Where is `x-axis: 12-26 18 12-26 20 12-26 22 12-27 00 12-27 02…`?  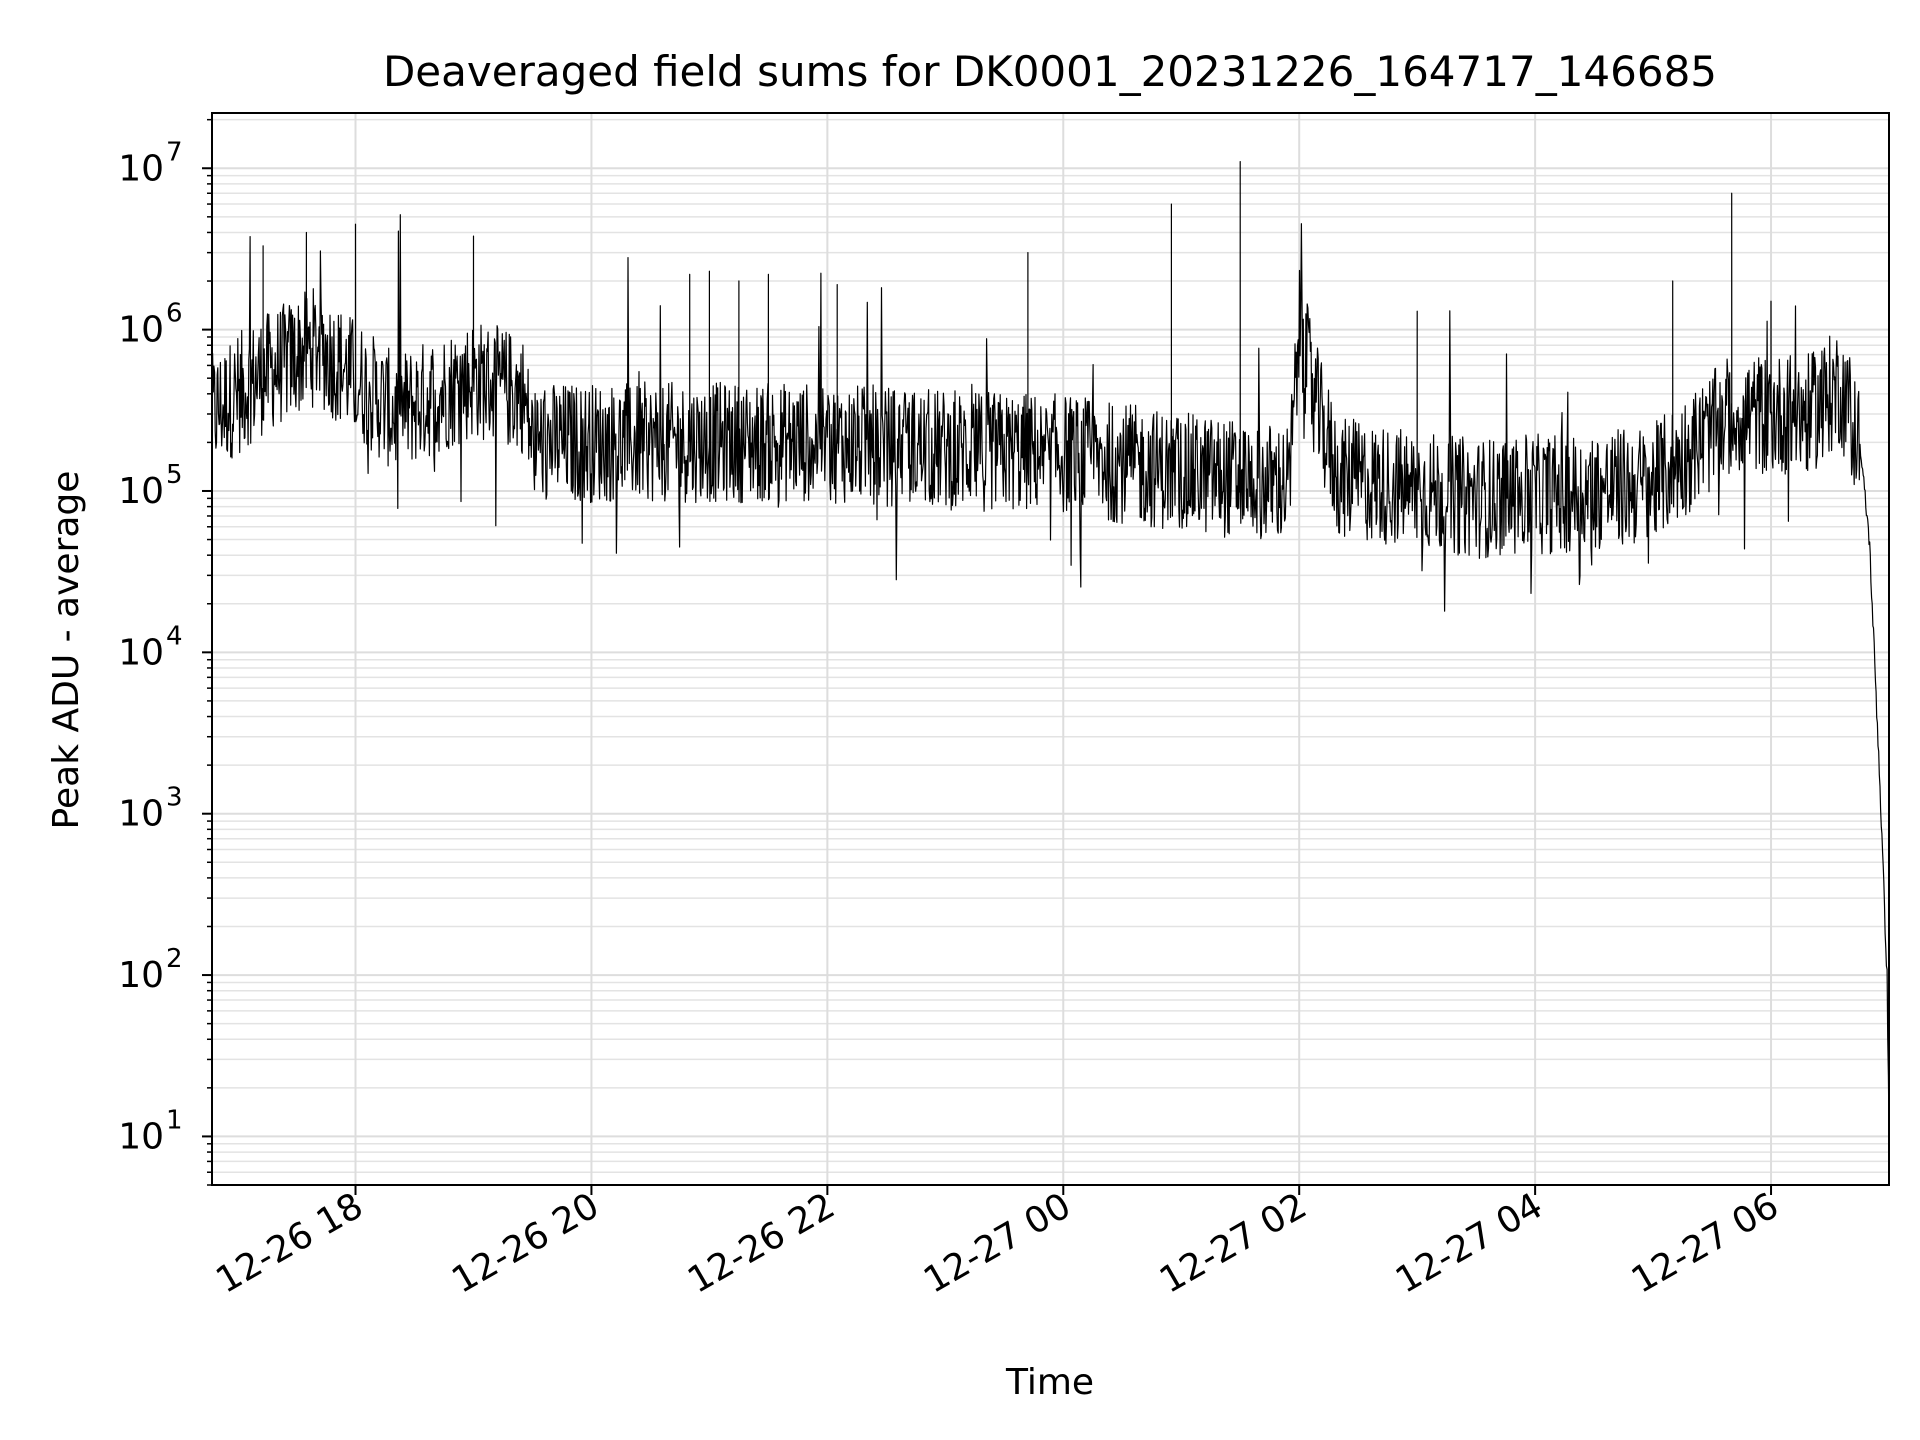 x-axis: 12-26 18 12-26 20 12-26 22 12-27 00 12-27 02… is located at coordinates (997, 1243).